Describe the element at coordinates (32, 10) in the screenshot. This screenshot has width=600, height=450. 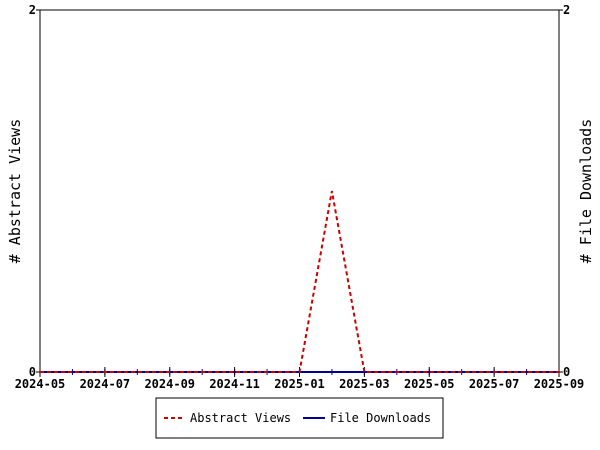
I see `y-left-tick-label: 2` at that location.